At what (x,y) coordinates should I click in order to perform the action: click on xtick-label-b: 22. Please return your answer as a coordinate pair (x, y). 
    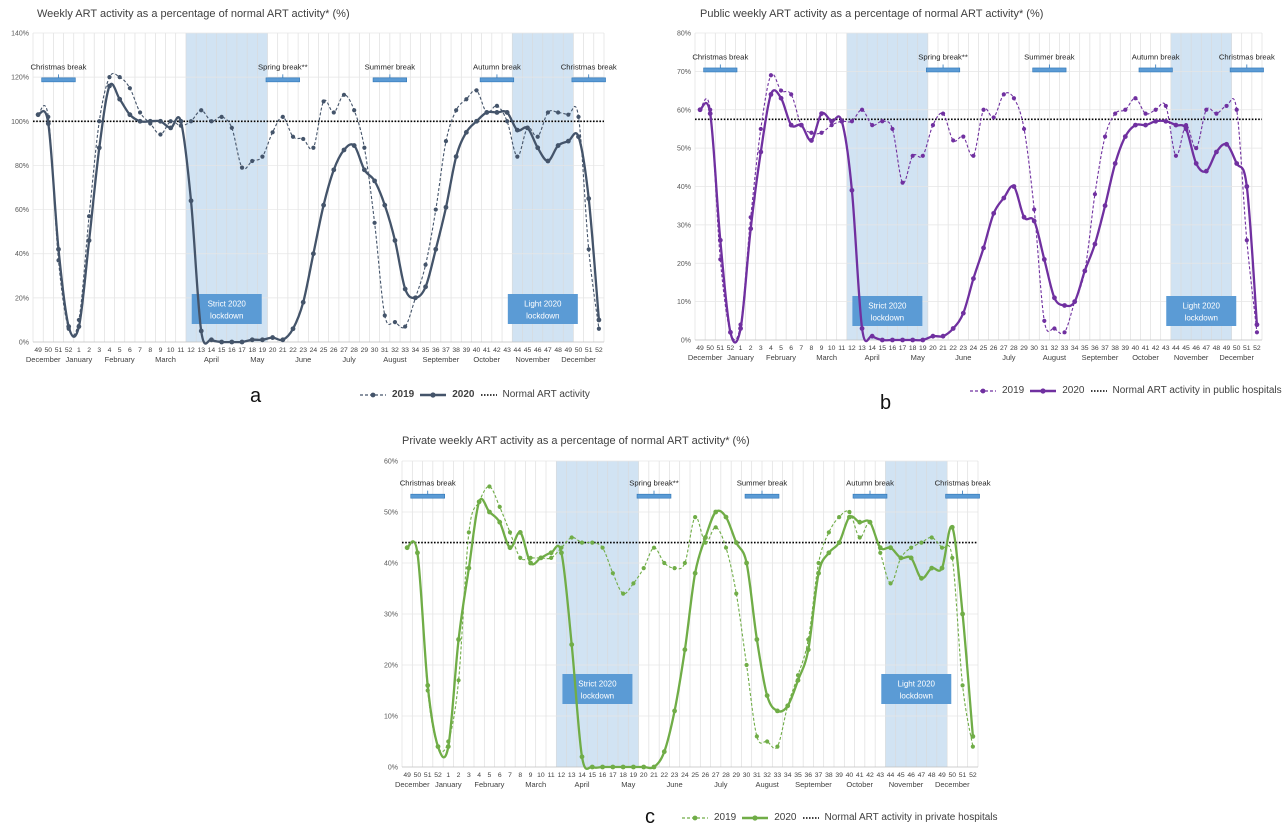
    Looking at the image, I should click on (953, 348).